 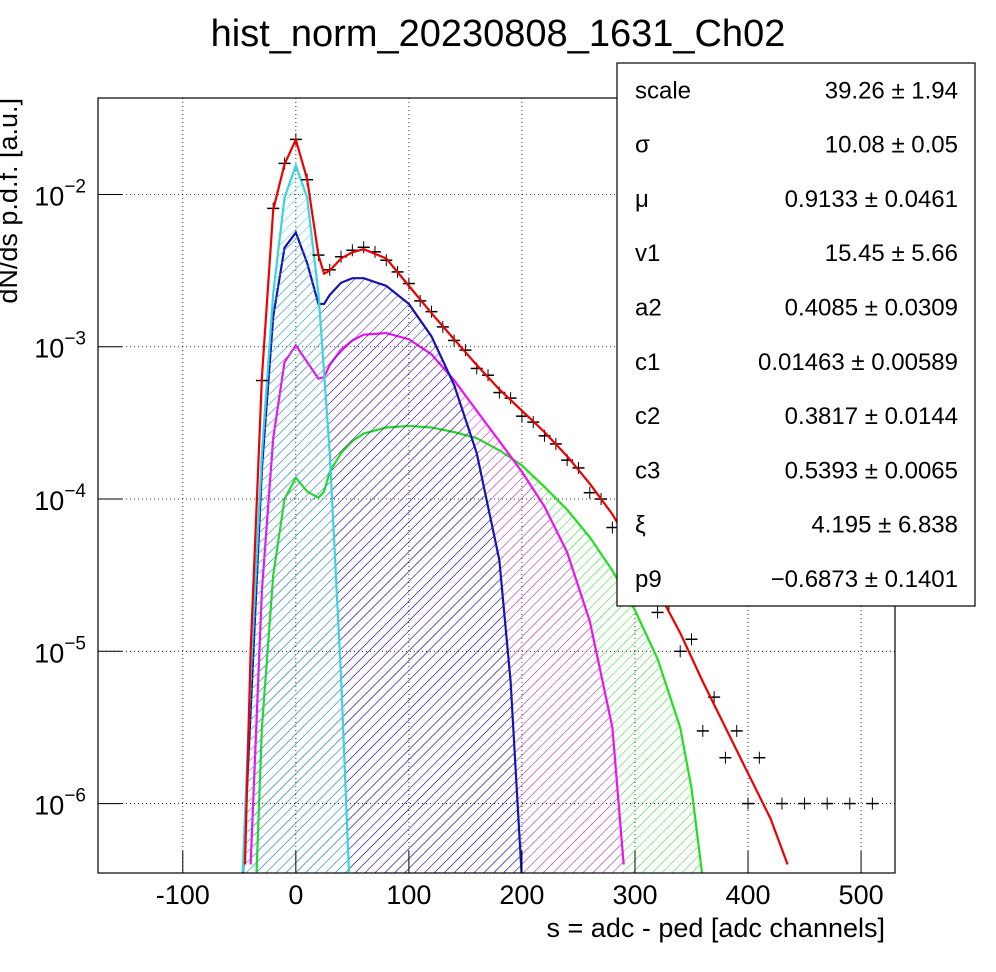 I want to click on y-tick-label: 10⁻³, so click(x=60, y=346).